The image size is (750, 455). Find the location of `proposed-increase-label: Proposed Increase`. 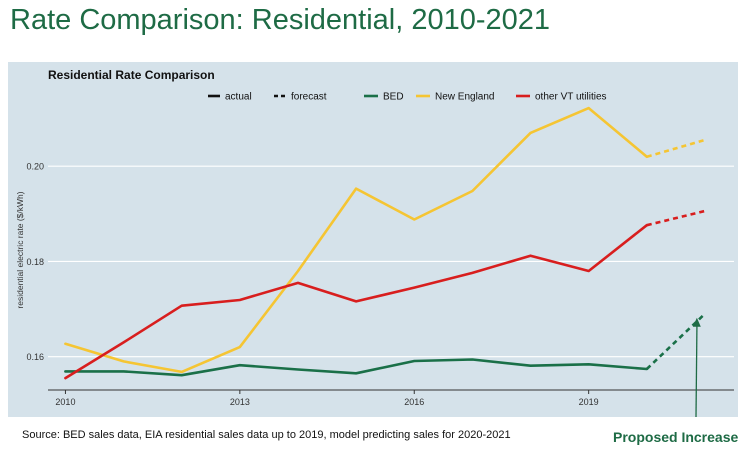

proposed-increase-label: Proposed Increase is located at coordinates (676, 437).